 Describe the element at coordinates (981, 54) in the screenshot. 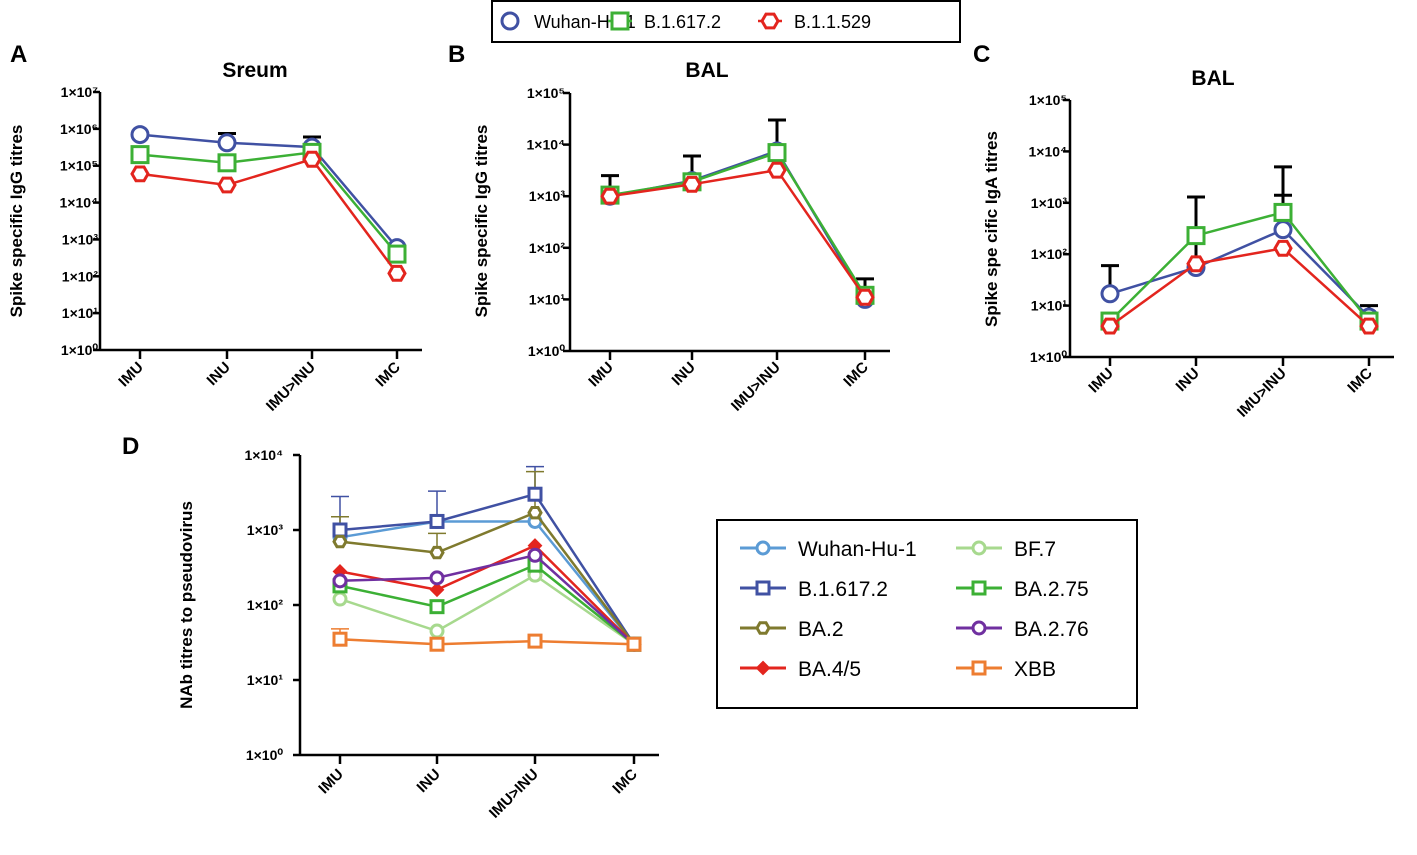

I see `panel-letter: C` at that location.